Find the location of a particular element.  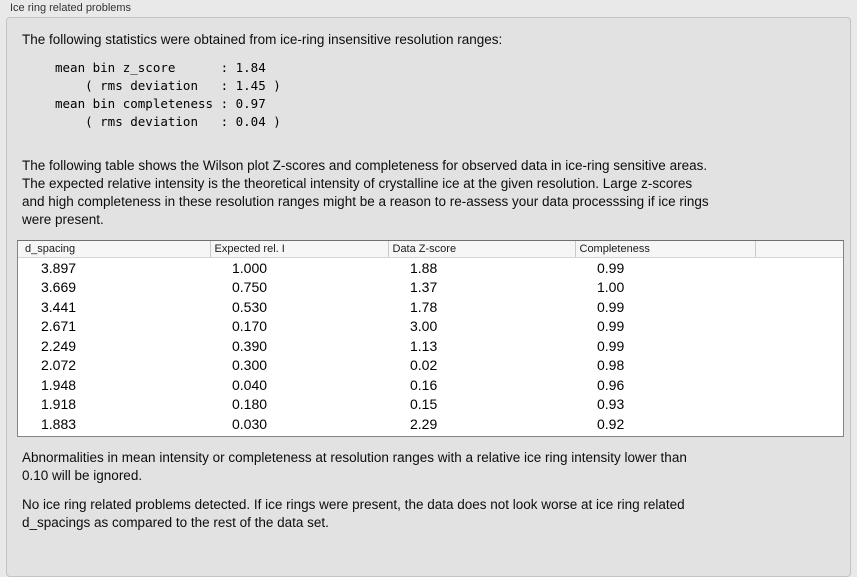

table-cell: 2.072 is located at coordinates (59, 365).